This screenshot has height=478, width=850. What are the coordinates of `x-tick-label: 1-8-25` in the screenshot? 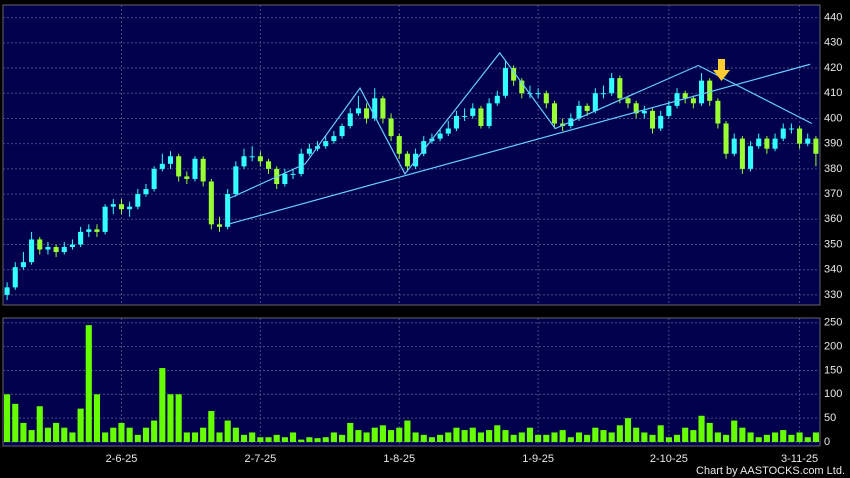 It's located at (399, 459).